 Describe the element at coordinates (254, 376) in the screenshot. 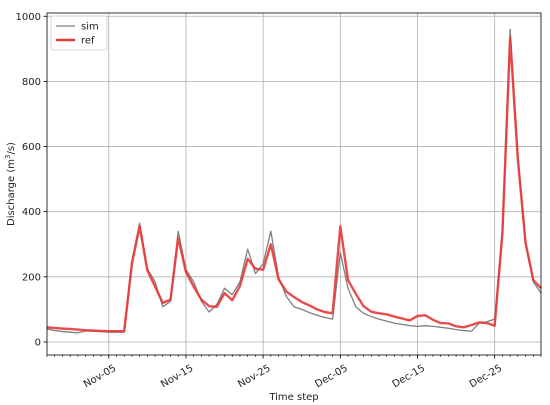

I see `x-tick-label: Nov-25` at that location.